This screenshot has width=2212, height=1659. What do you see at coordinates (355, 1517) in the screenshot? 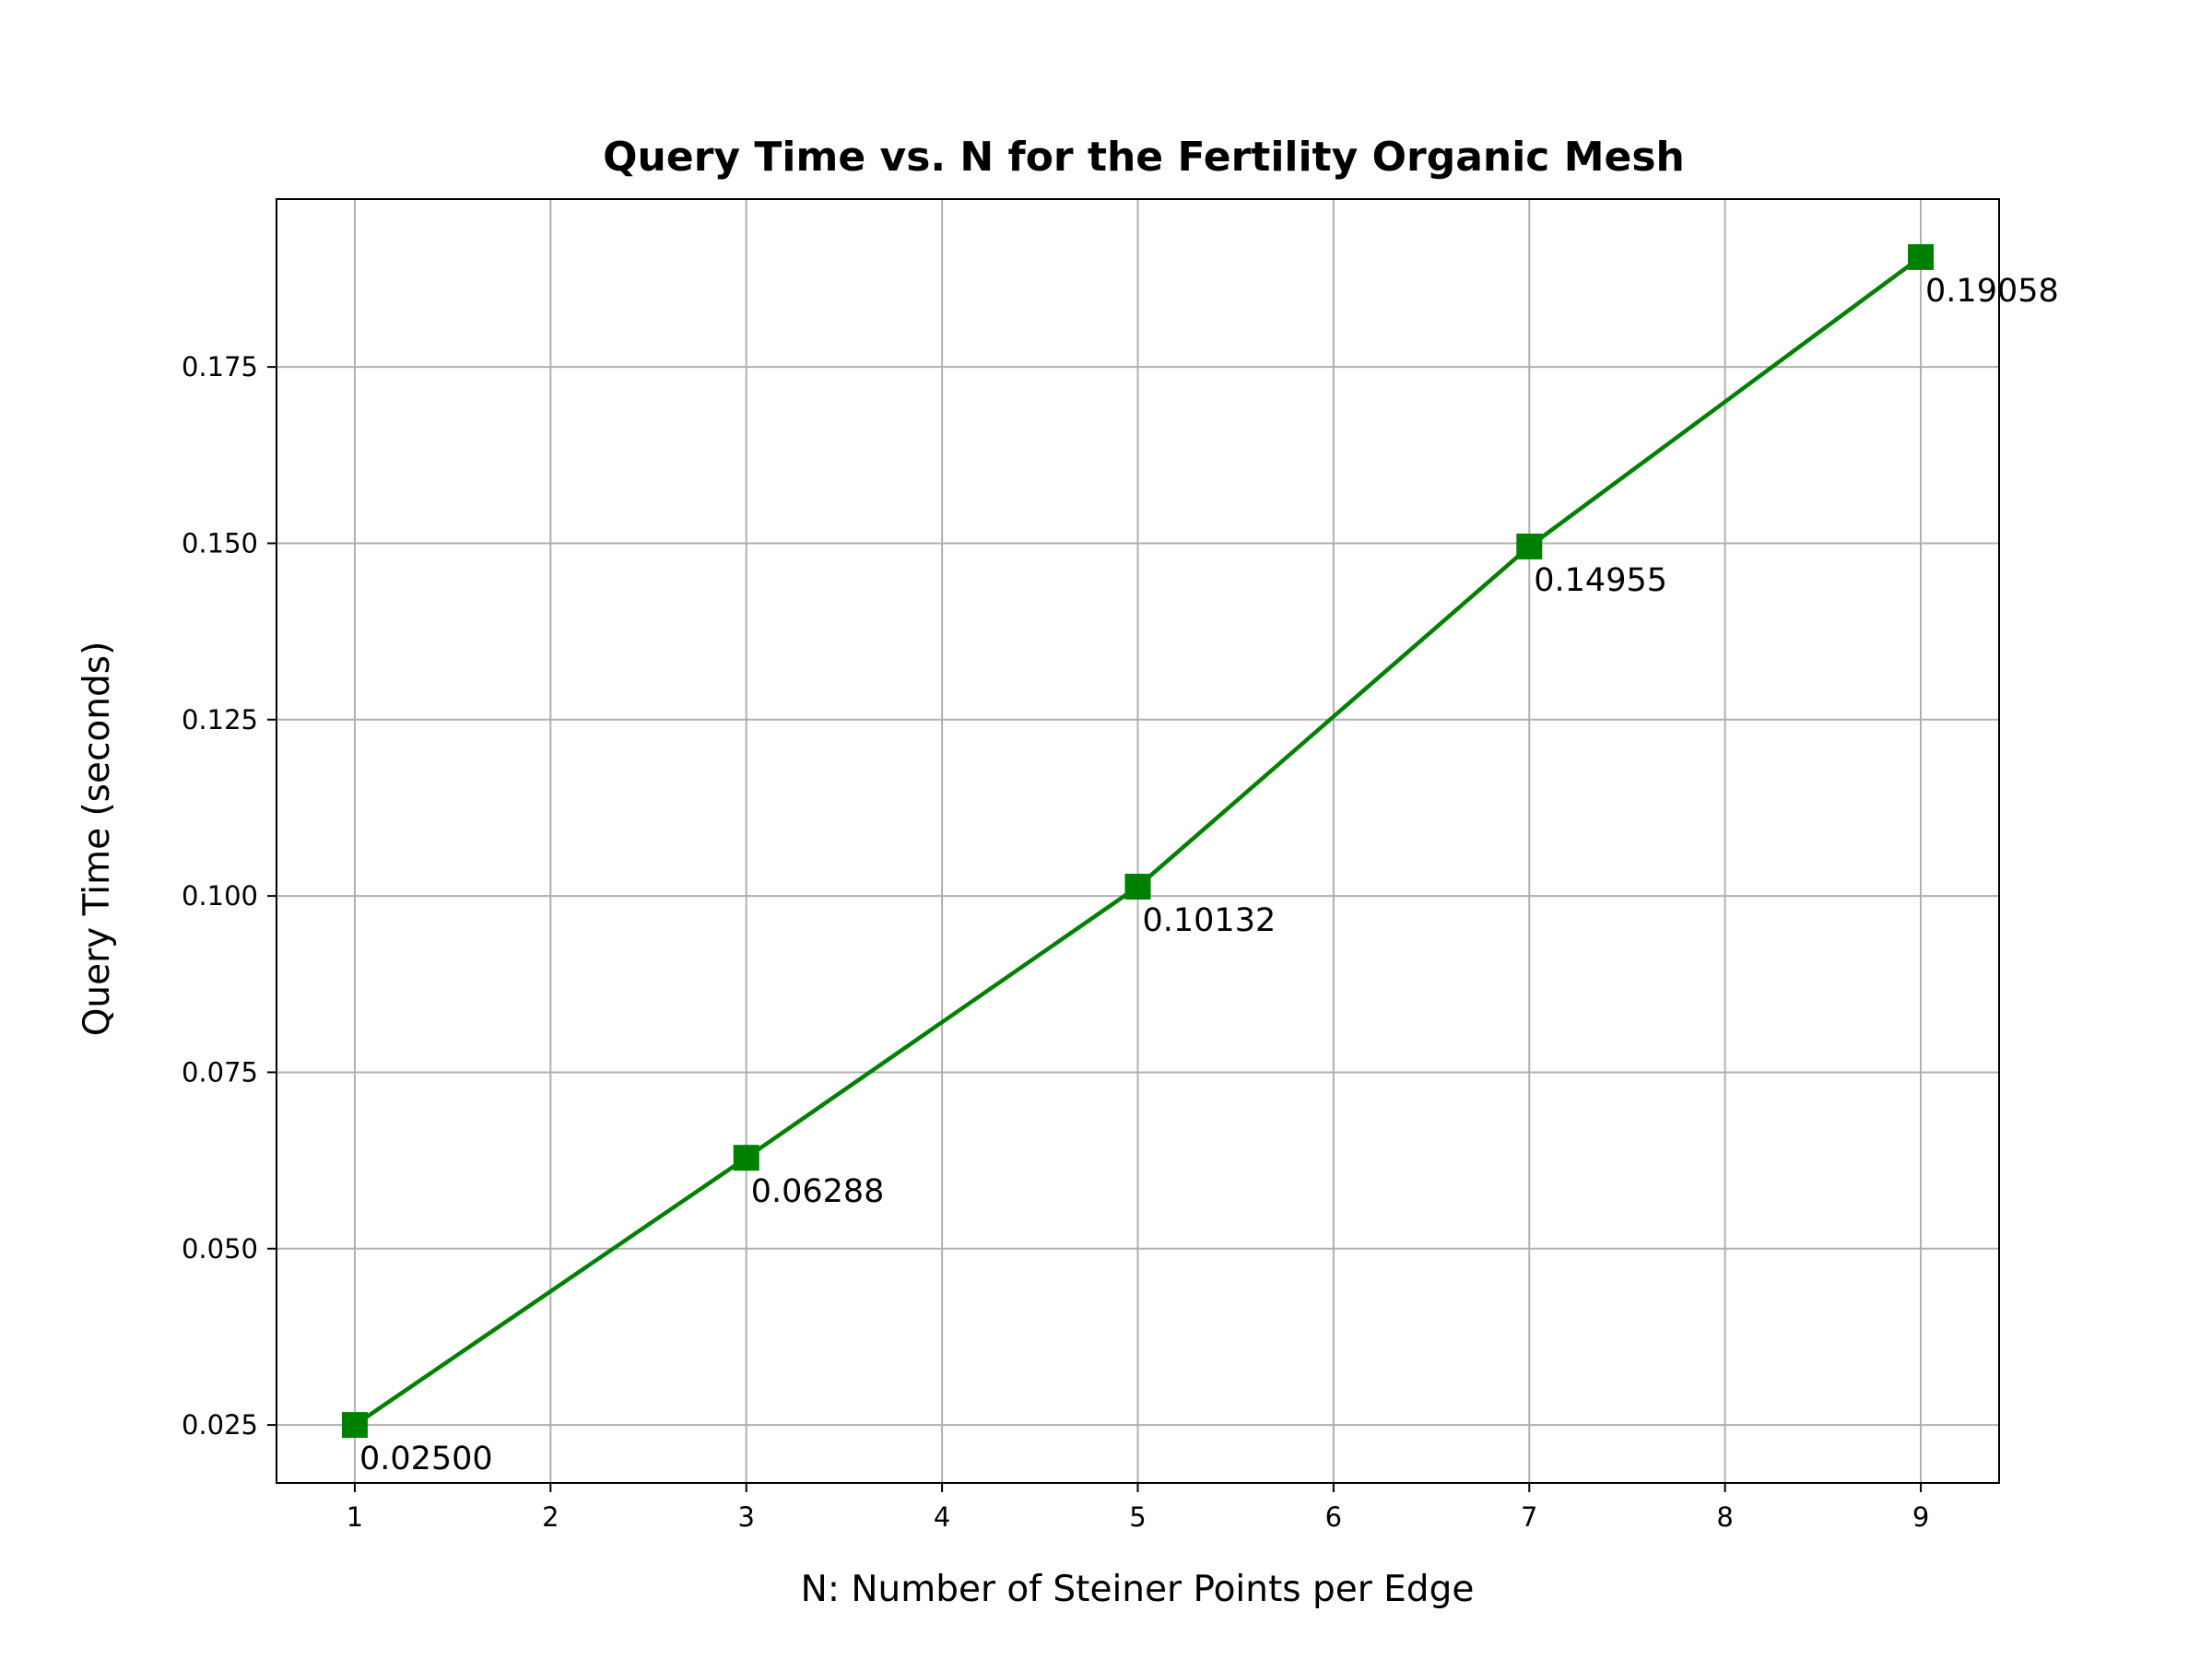
I see `x-tick-label: 1` at bounding box center [355, 1517].